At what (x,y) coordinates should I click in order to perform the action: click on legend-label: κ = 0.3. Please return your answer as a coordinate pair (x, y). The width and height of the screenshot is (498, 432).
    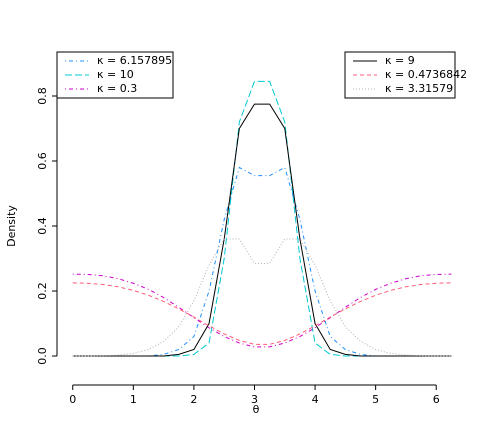
    Looking at the image, I should click on (117, 88).